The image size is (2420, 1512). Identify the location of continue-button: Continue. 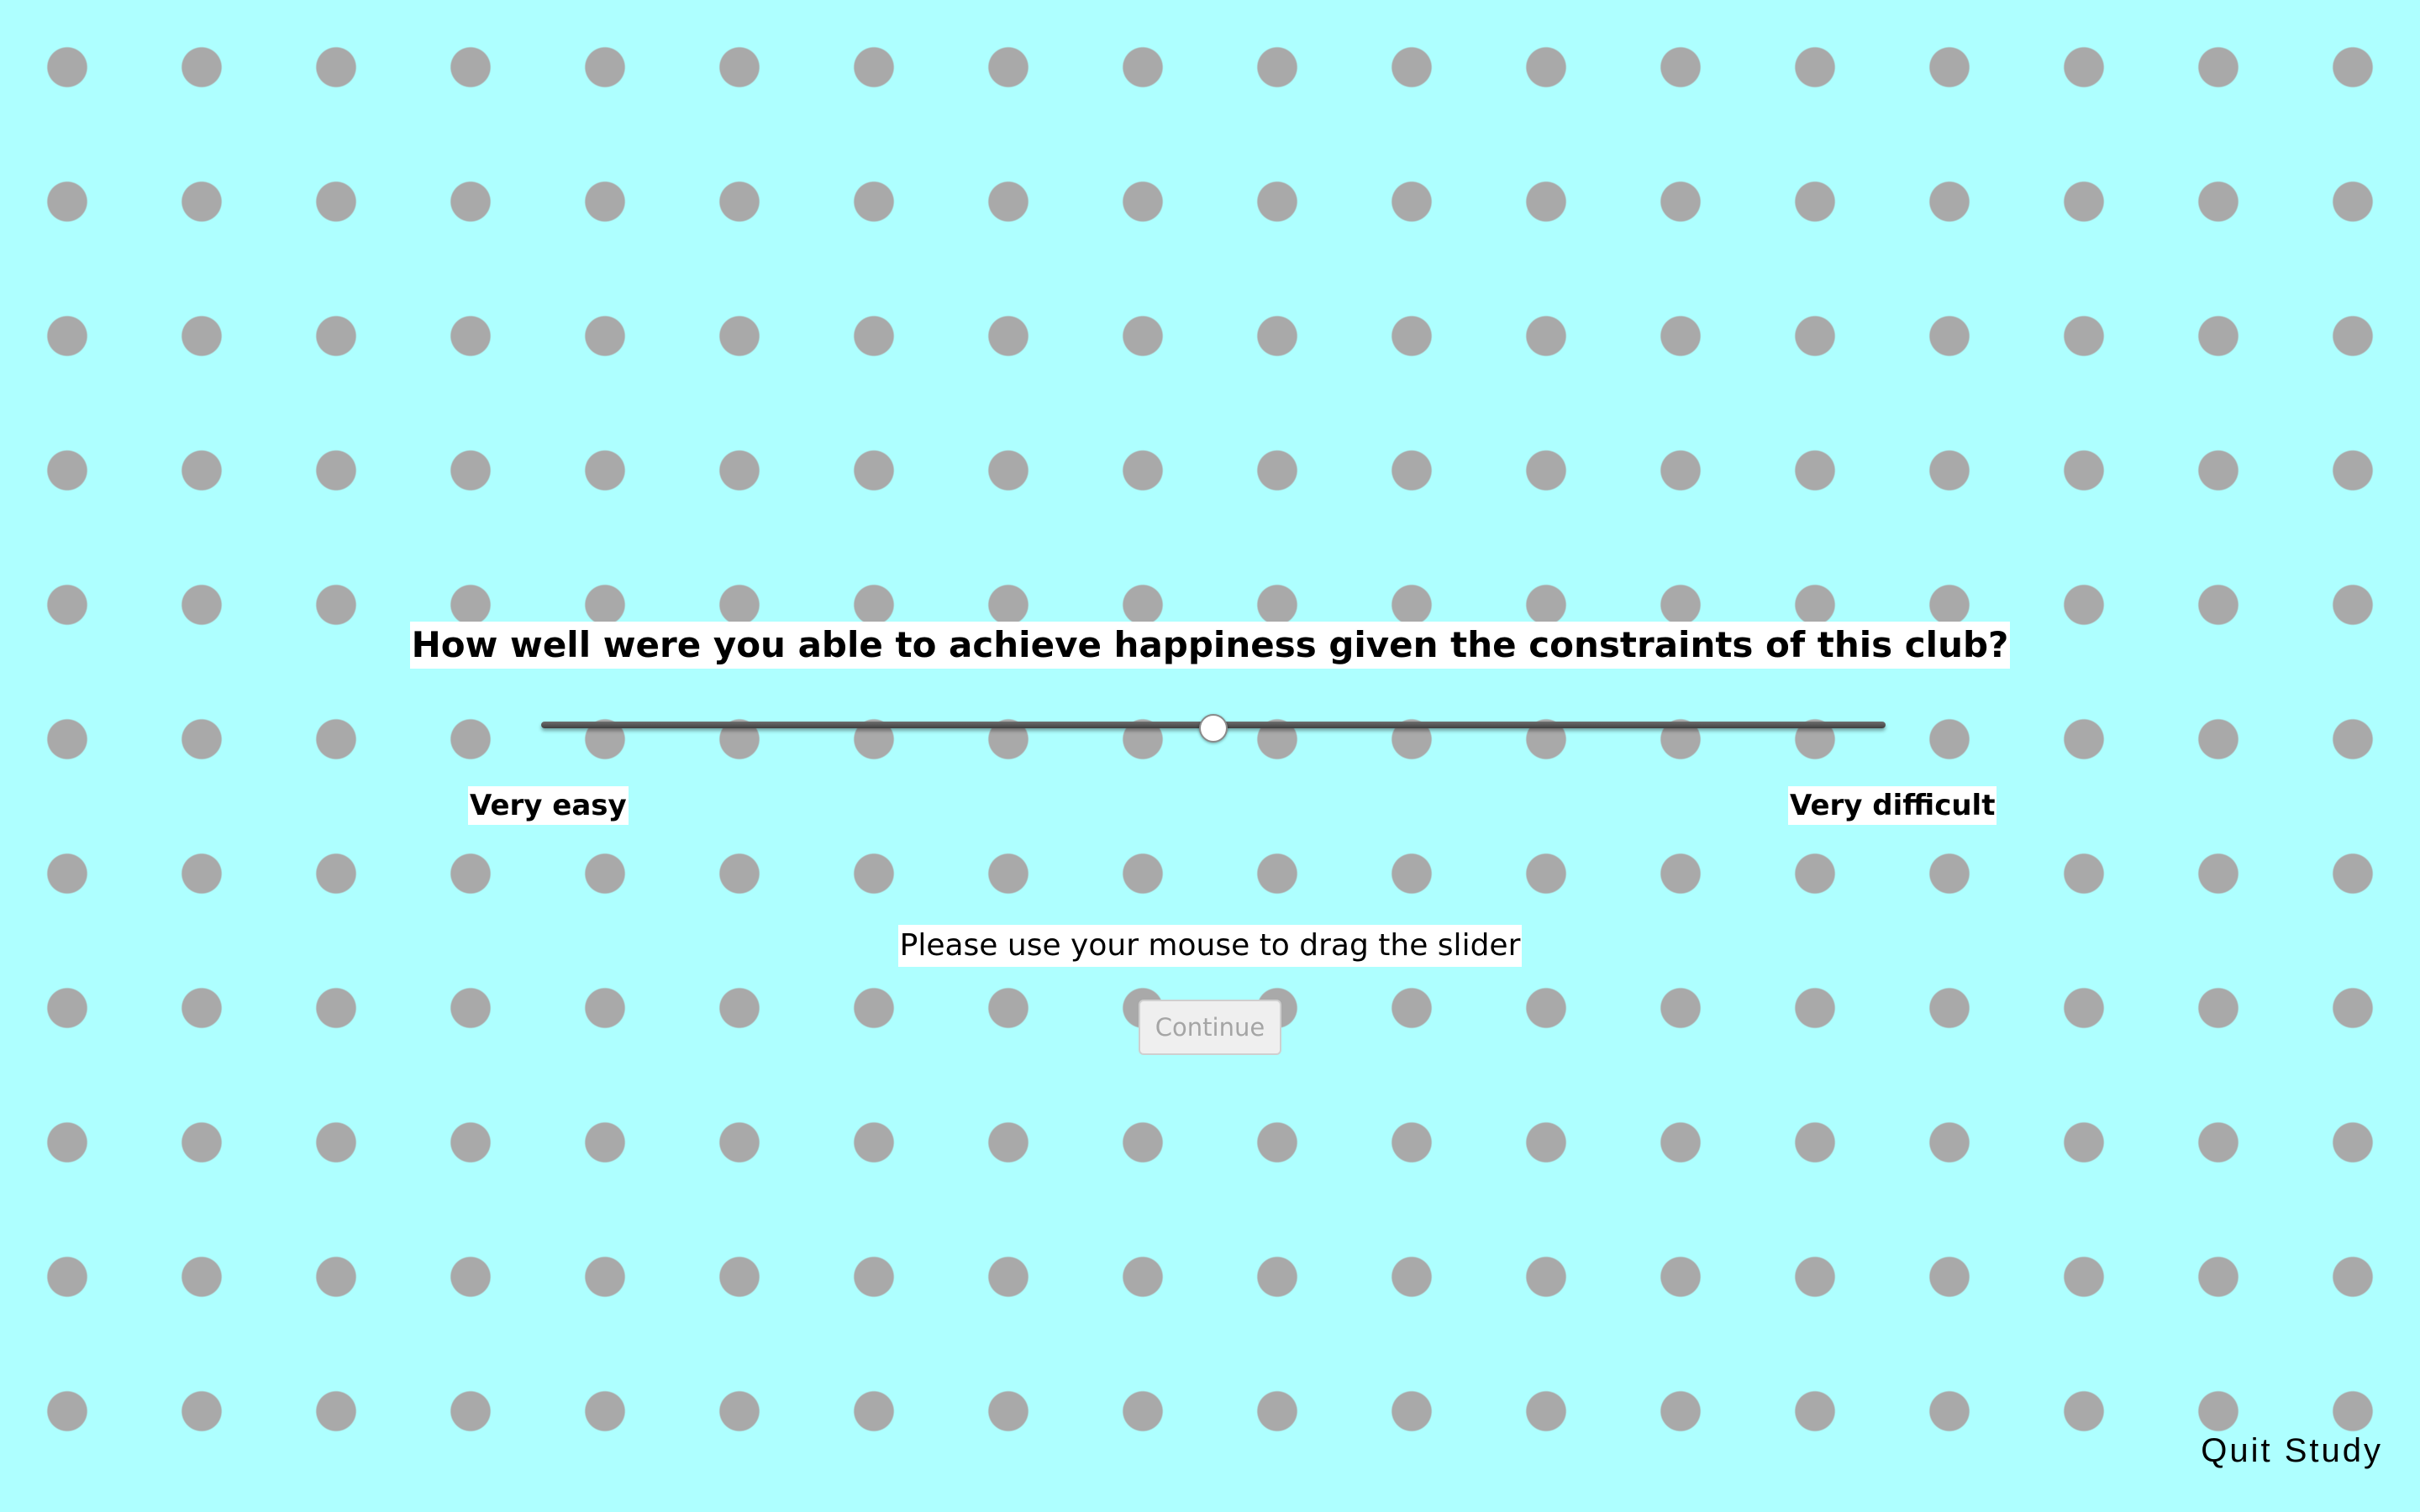
(1210, 1027).